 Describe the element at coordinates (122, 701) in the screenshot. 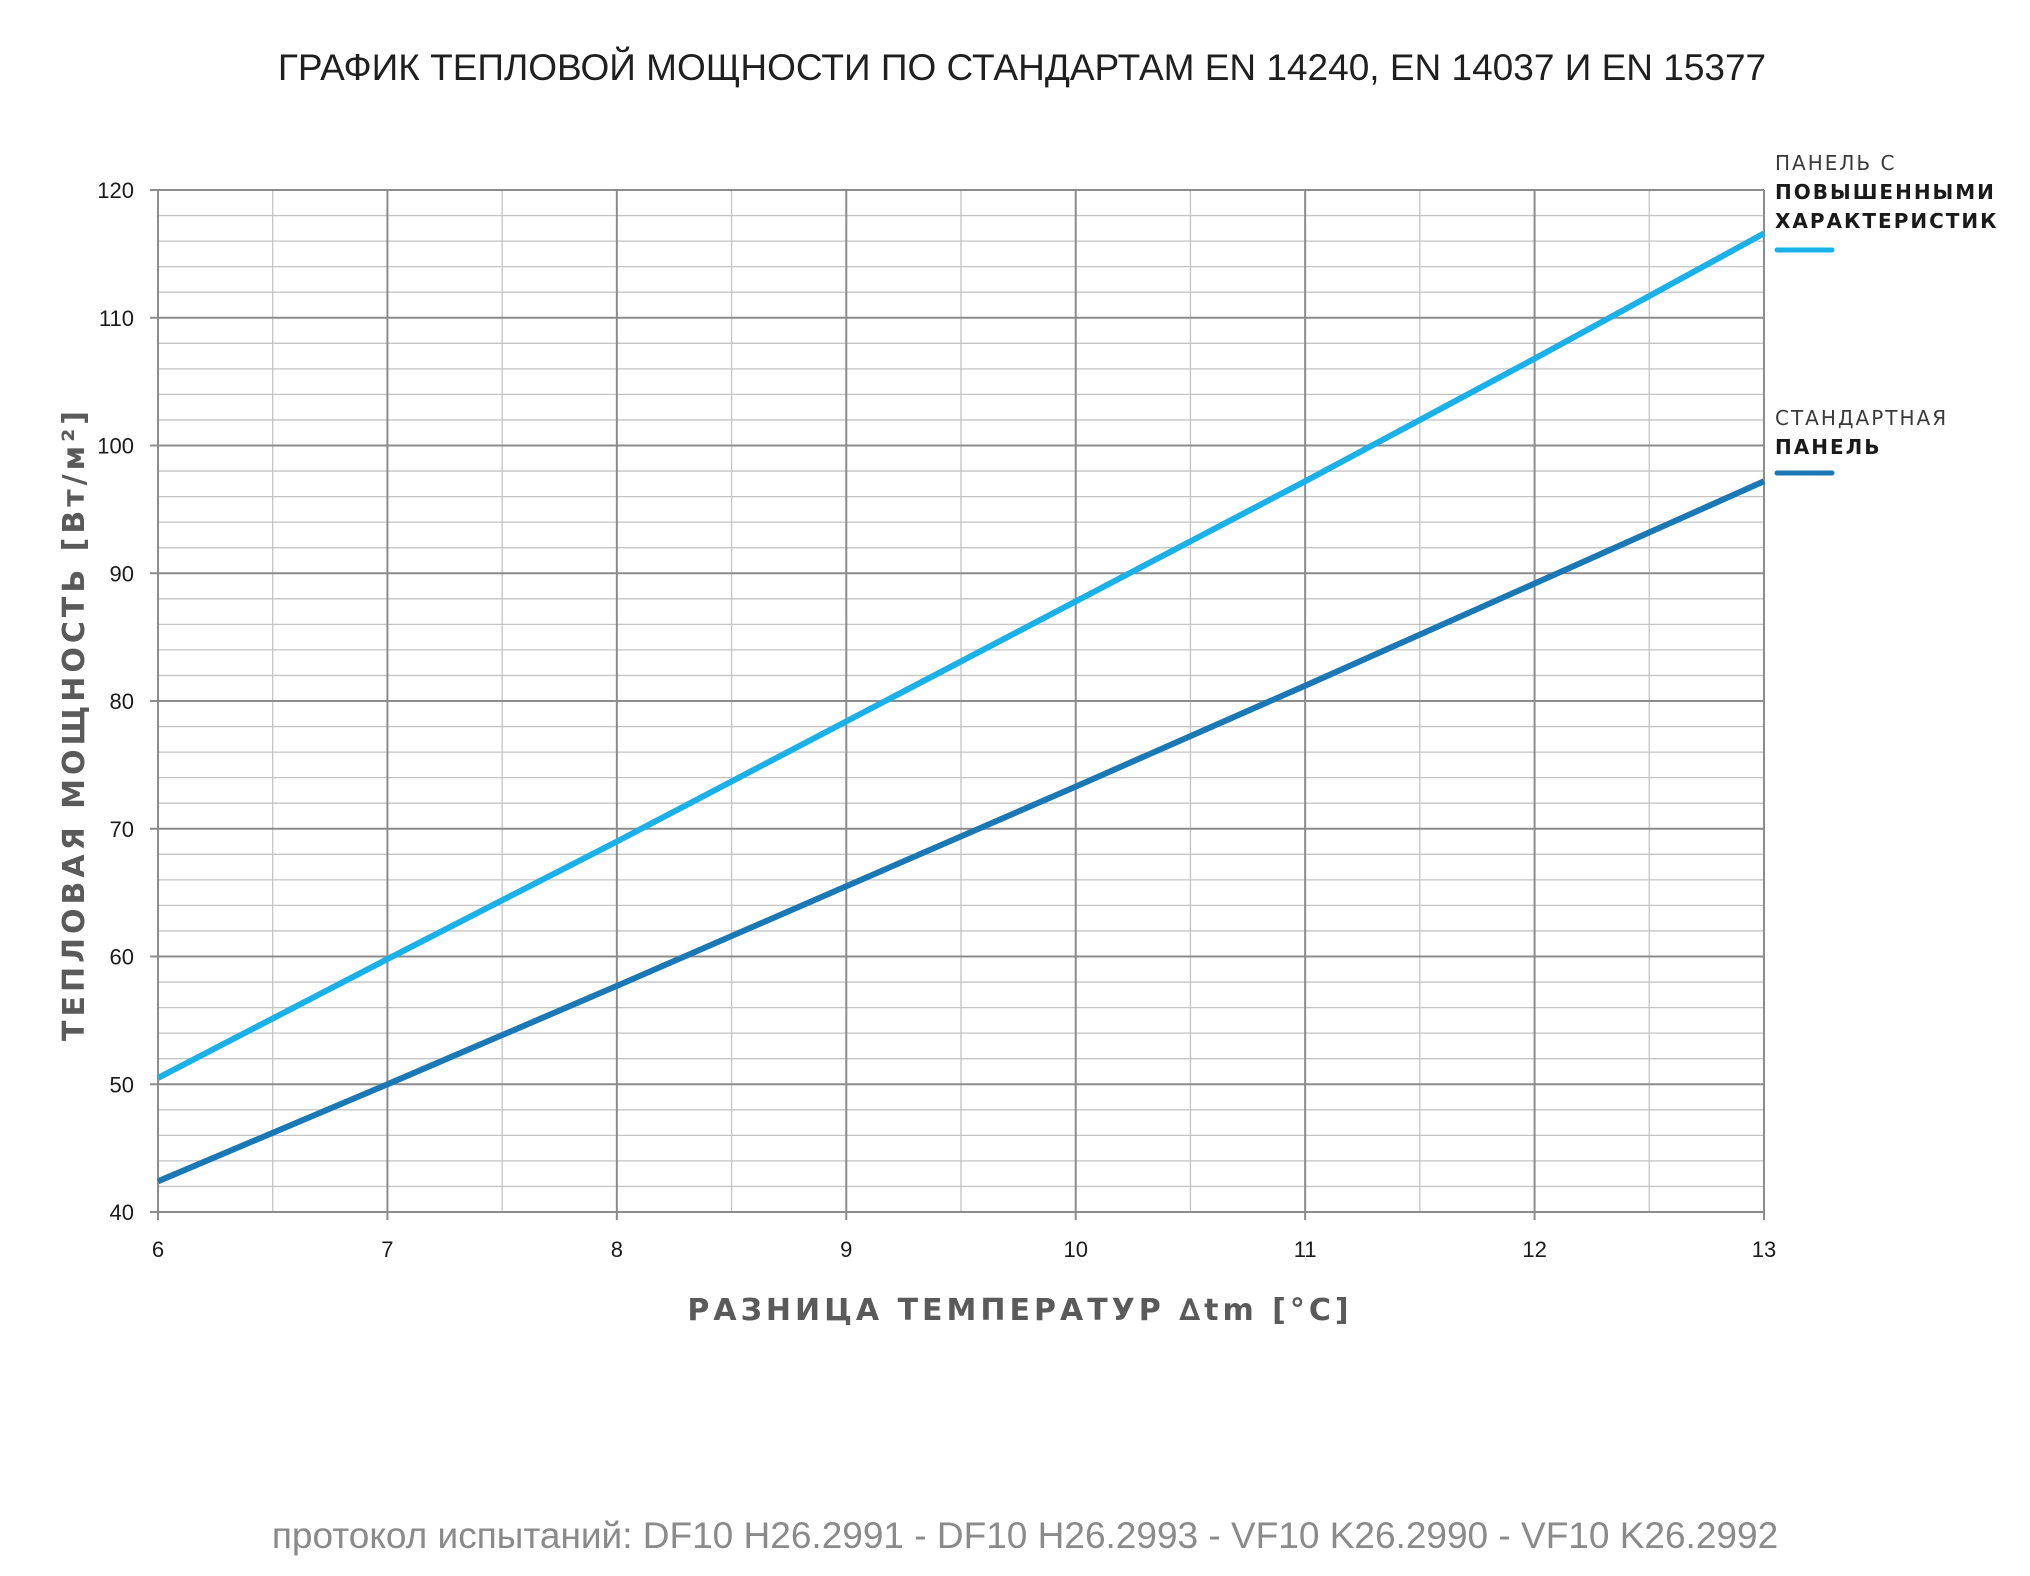

I see `y-tick-label: 80` at that location.